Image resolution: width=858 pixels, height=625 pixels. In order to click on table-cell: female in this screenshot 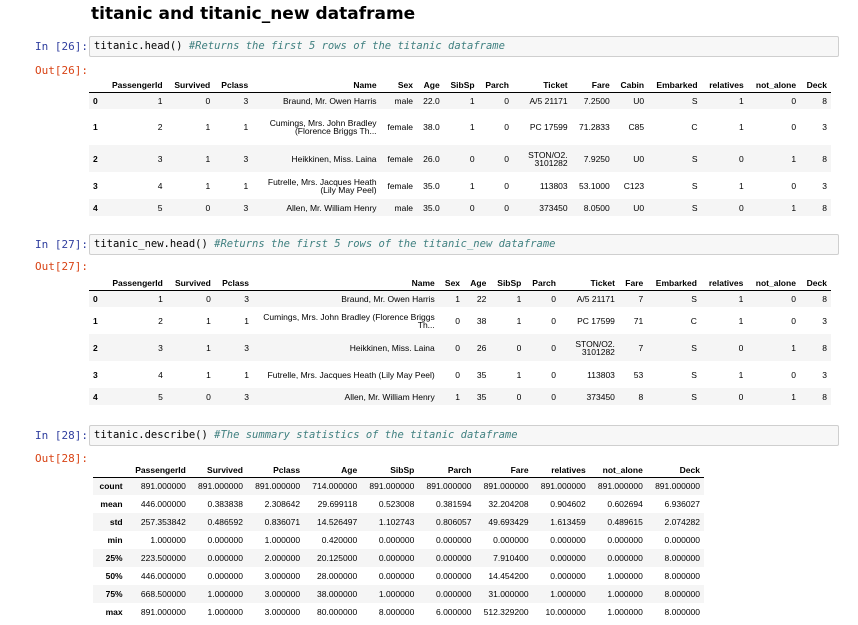, I will do `click(400, 185)`.